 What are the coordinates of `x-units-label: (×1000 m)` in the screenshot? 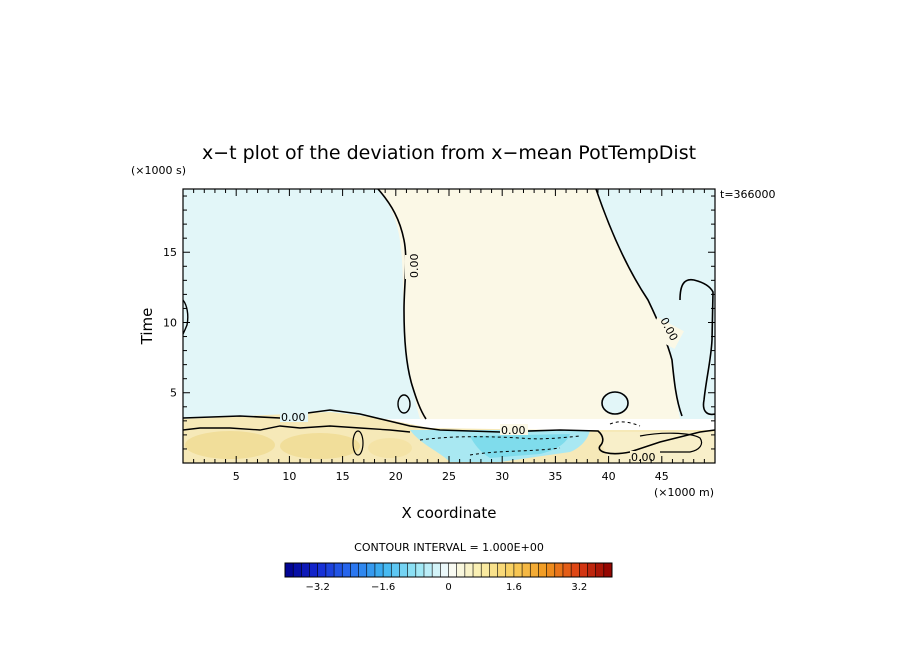 It's located at (684, 492).